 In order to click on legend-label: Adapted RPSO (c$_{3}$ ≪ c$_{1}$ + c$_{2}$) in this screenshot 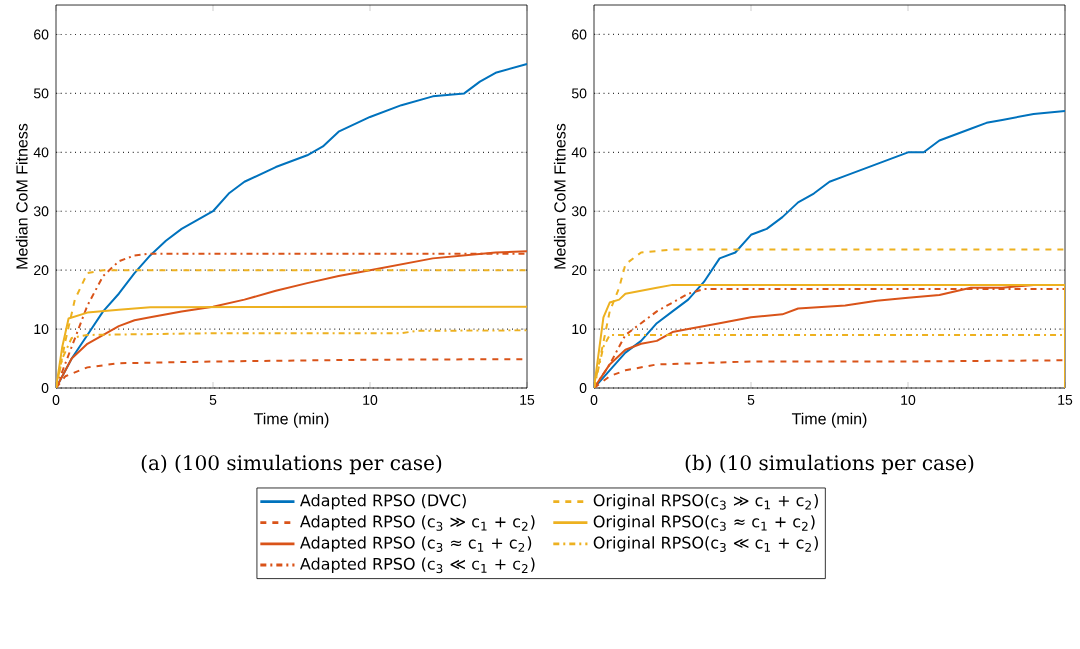, I will do `click(417, 565)`.